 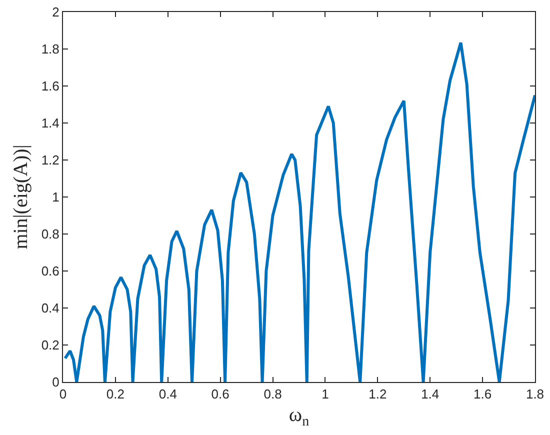 I want to click on y-tick-label: 0.4, so click(x=50, y=308).